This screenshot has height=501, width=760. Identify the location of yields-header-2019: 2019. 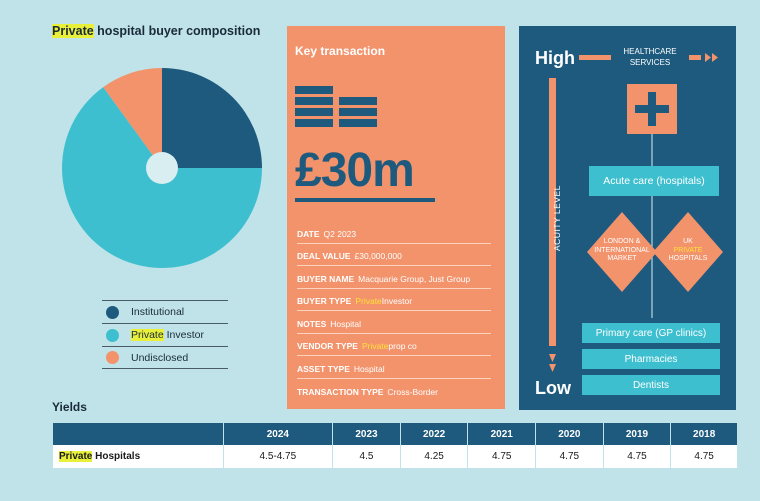
(636, 434).